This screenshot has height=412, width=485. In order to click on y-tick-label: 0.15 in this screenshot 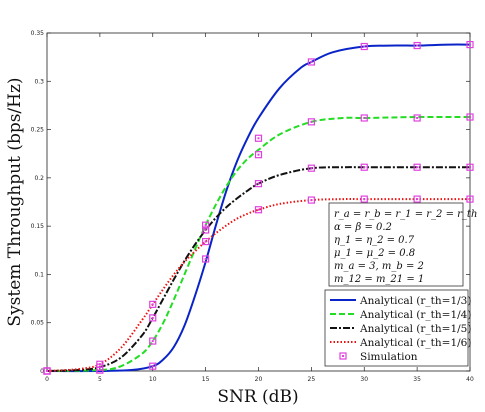, I will do `click(38, 226)`.